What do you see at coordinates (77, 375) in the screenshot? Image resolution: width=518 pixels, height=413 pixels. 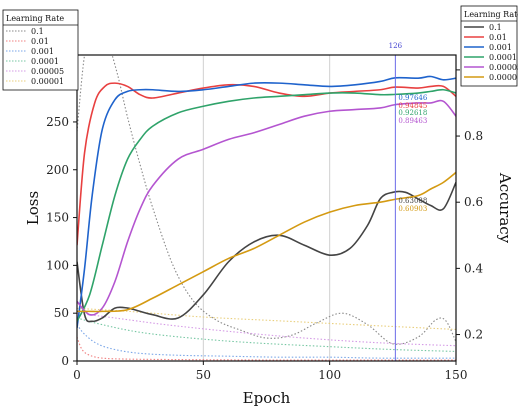 I see `x-tick-label: 0` at bounding box center [77, 375].